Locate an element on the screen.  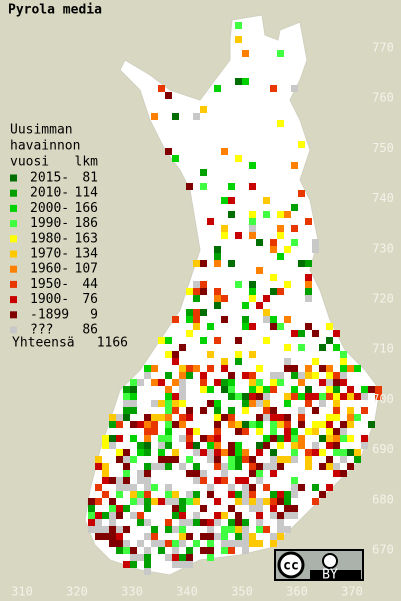
x-axis-label: 320 is located at coordinates (77, 592).